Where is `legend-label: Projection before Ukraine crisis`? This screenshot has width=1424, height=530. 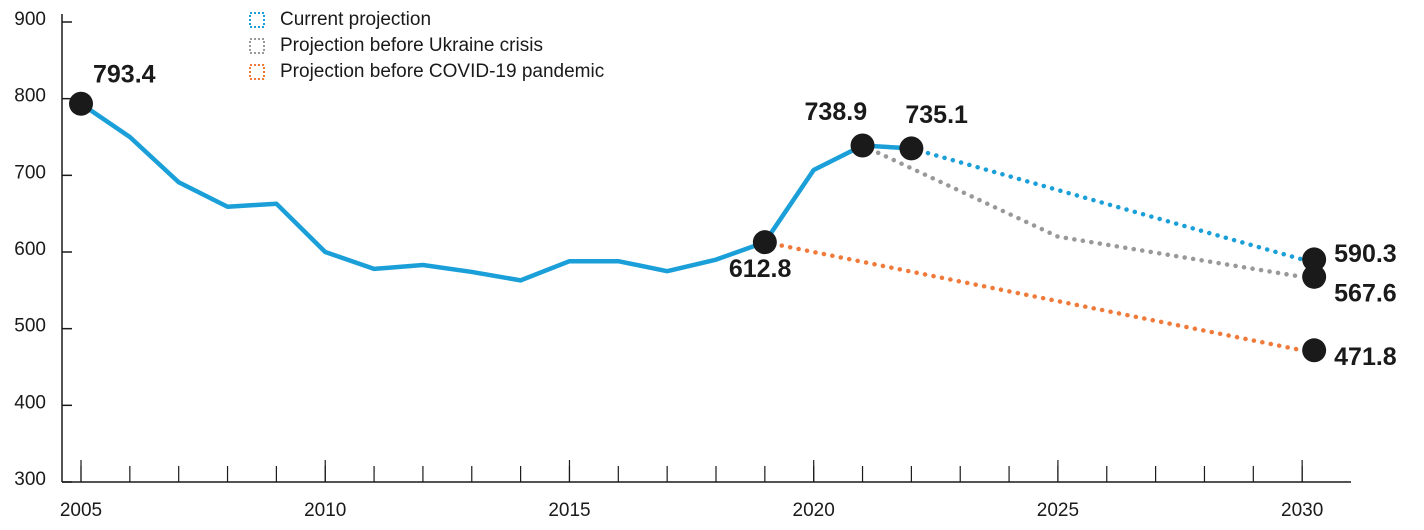 legend-label: Projection before Ukraine crisis is located at coordinates (411, 45).